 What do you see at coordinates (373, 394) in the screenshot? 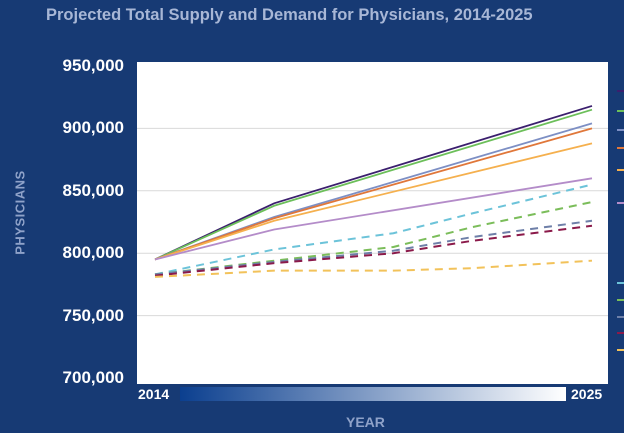
I see `year-gradient-bar` at bounding box center [373, 394].